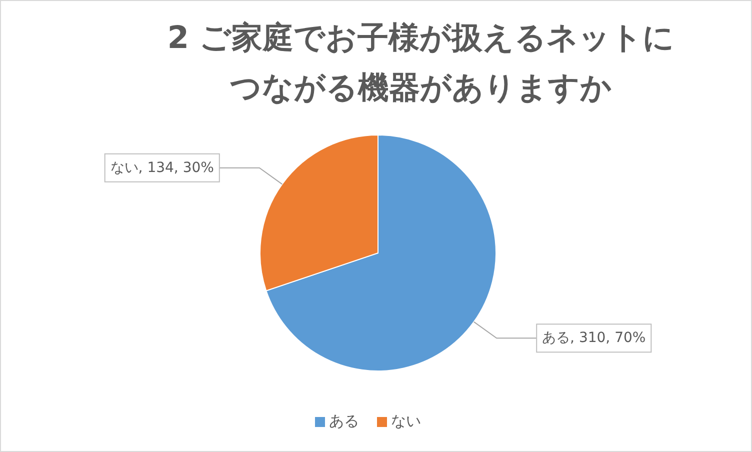 The width and height of the screenshot is (752, 452). Describe the element at coordinates (594, 338) in the screenshot. I see `data-label: ある, 310, 70%` at that location.